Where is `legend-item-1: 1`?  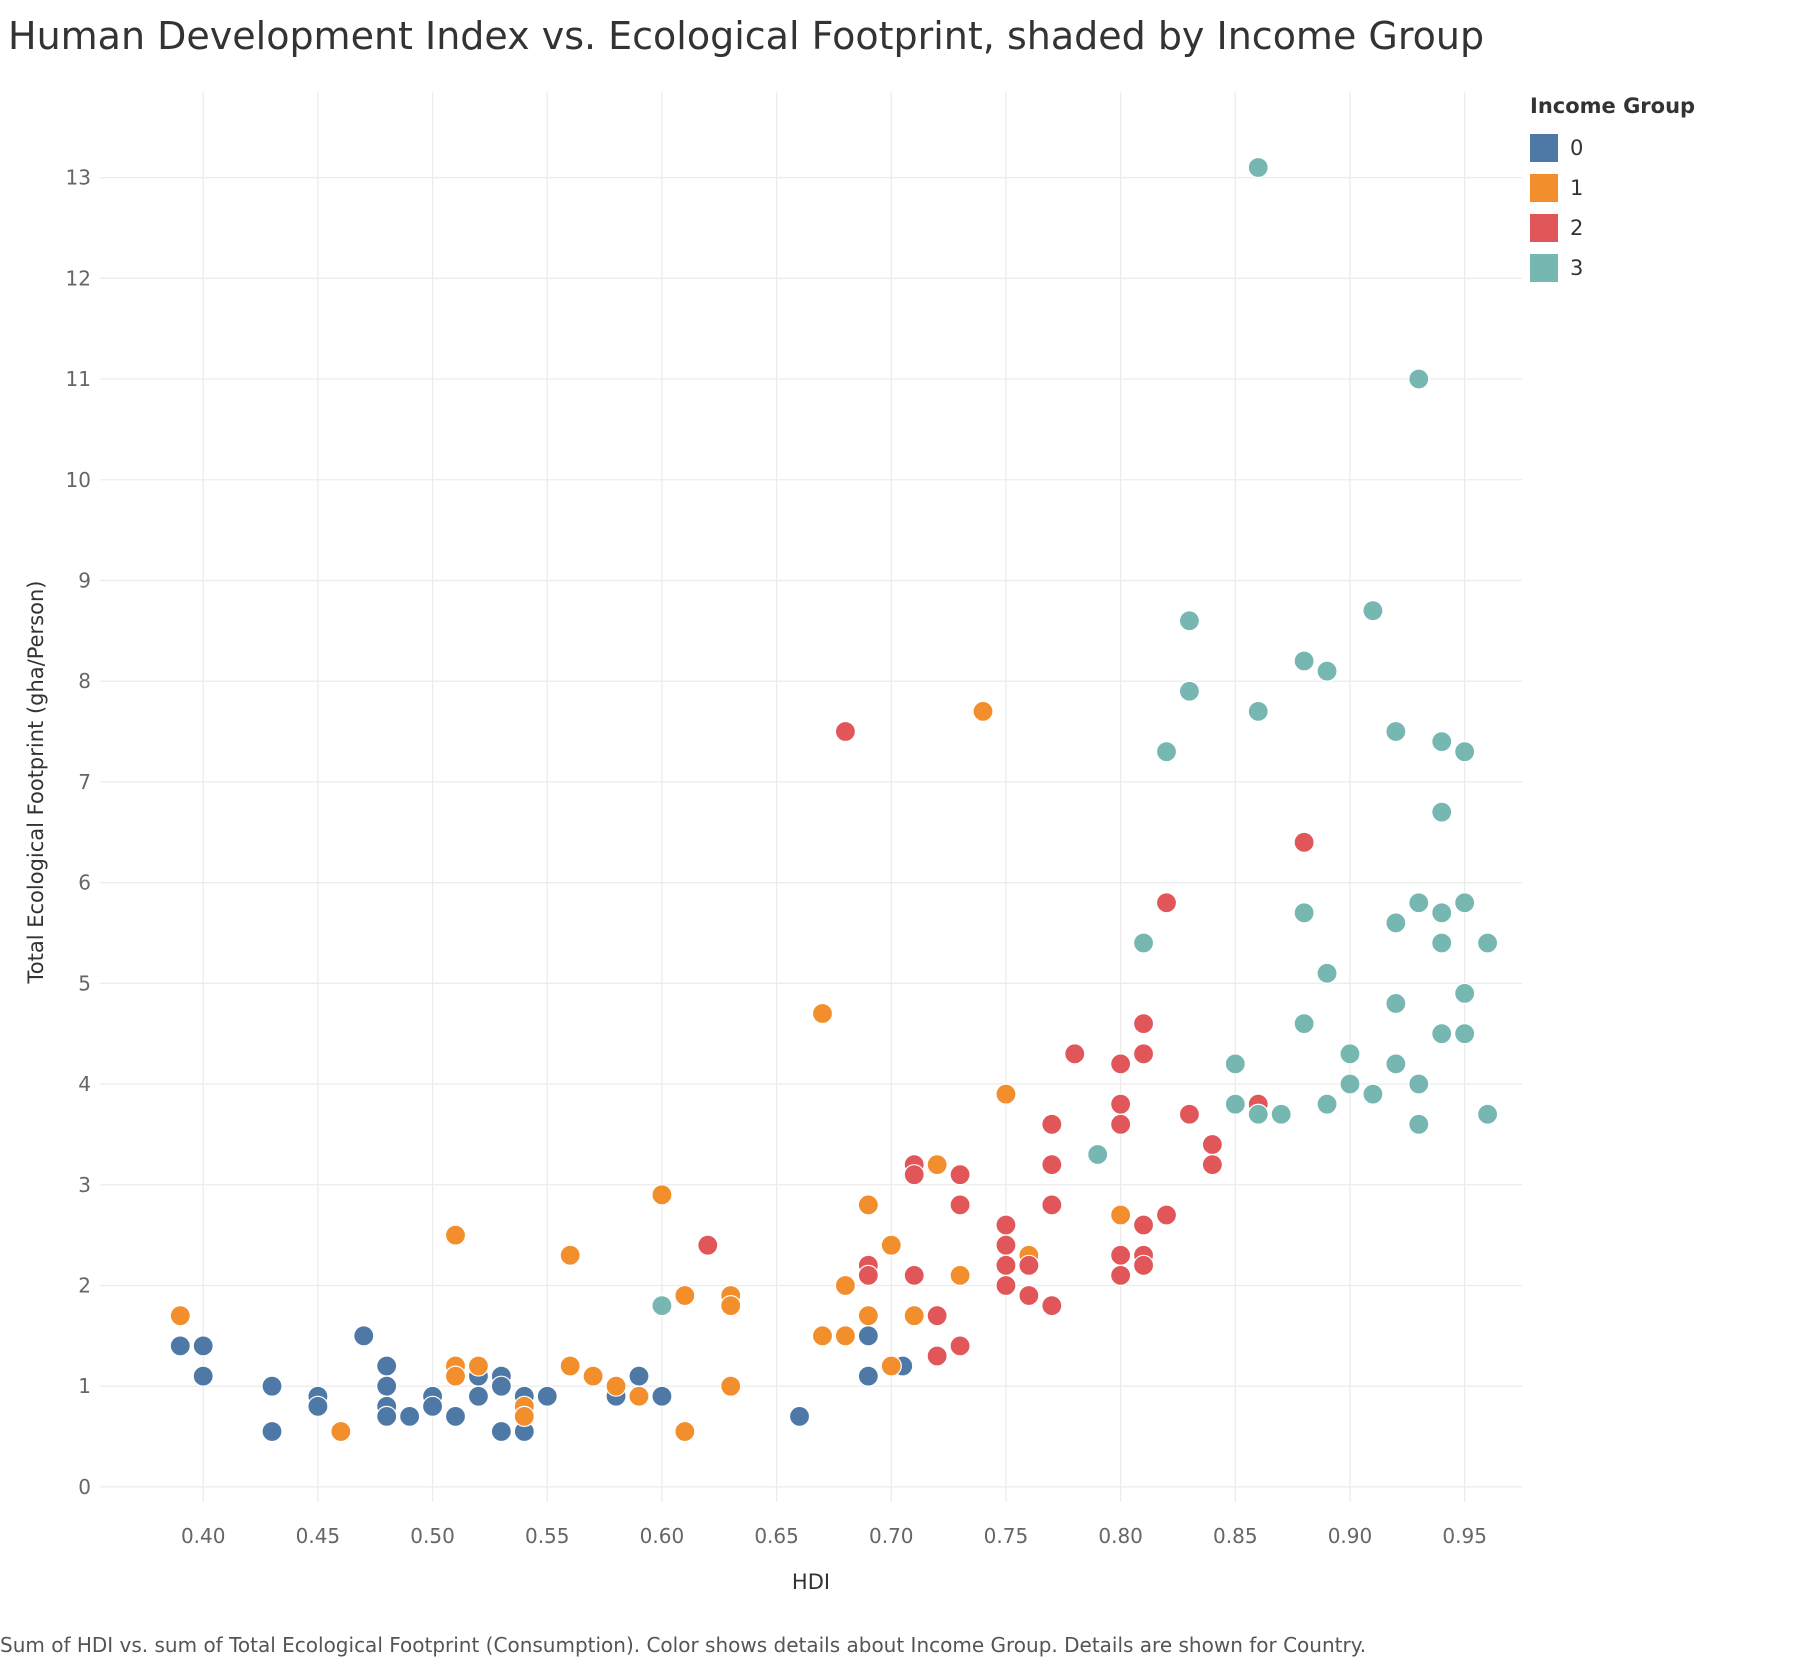 legend-item-1: 1 is located at coordinates (1612, 188).